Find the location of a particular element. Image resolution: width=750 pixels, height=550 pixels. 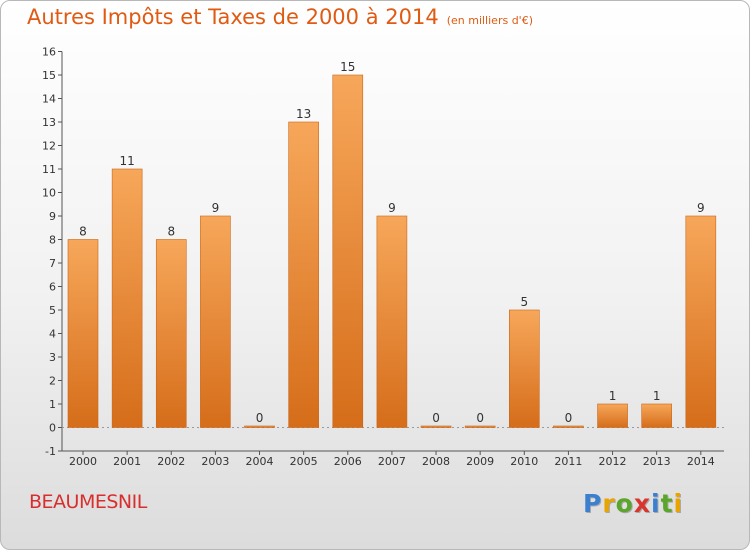

x-tick-label: 2004 is located at coordinates (260, 461).